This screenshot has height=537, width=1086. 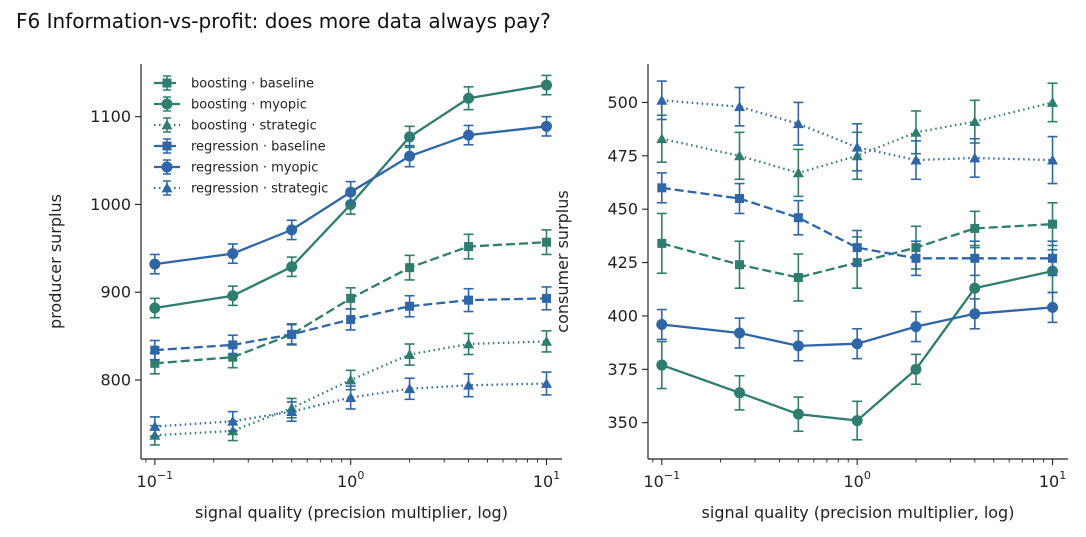 I want to click on series-boosting-strategic, so click(x=350, y=388).